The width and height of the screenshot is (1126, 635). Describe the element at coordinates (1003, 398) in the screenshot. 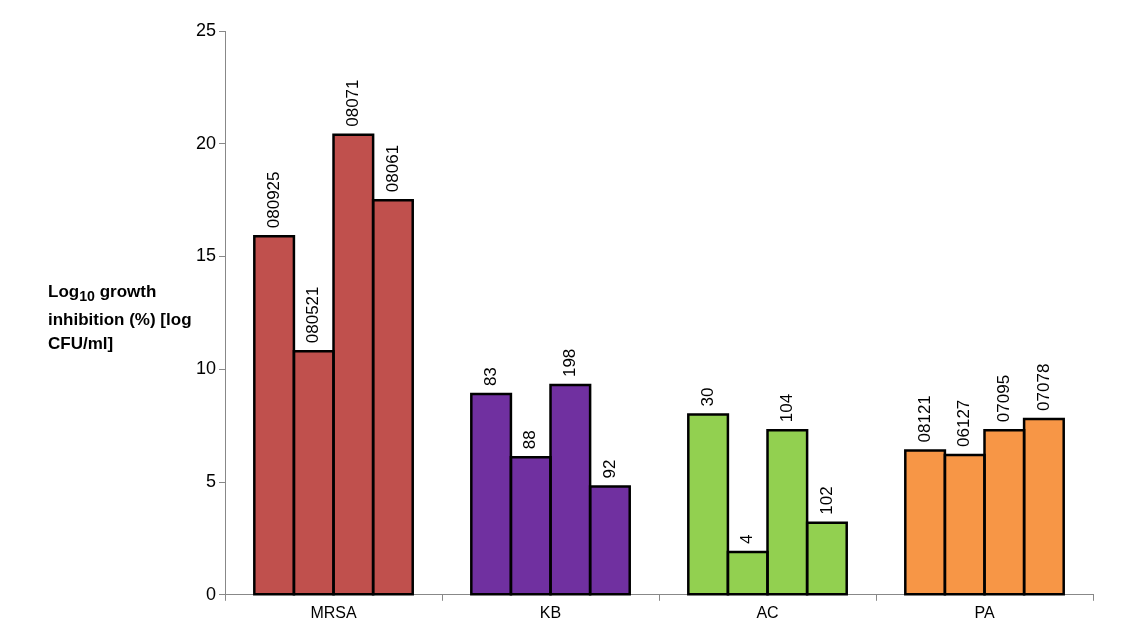

I see `annotation: 07095` at that location.